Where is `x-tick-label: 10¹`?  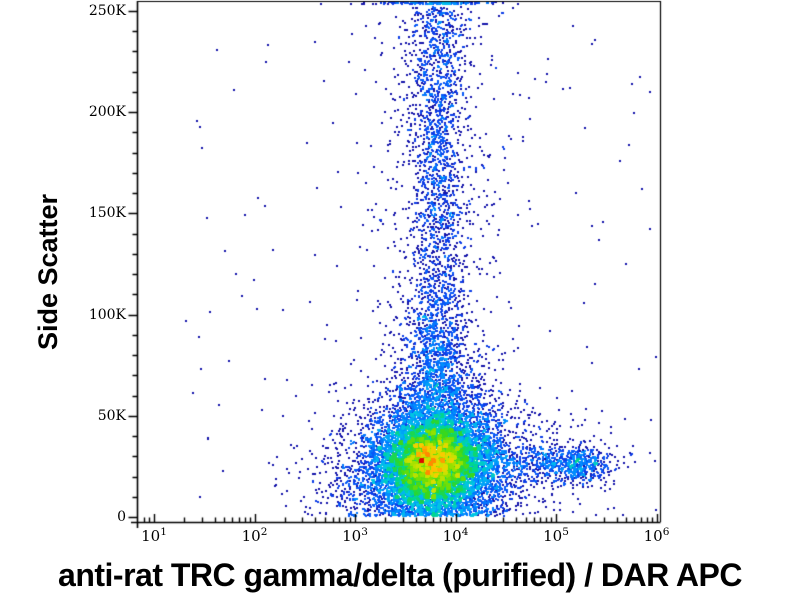 x-tick-label: 10¹ is located at coordinates (154, 535).